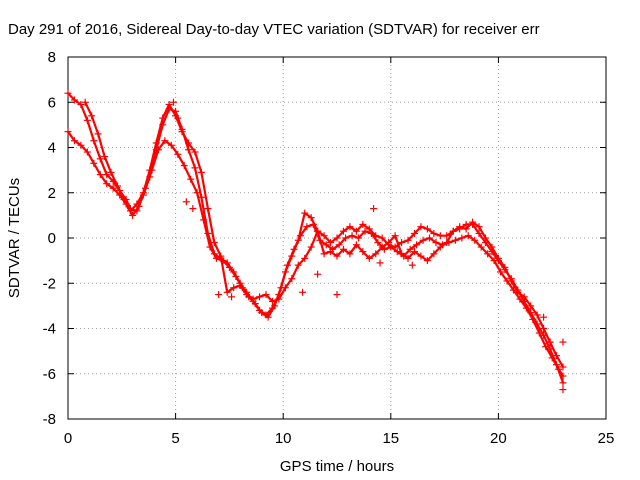 The height and width of the screenshot is (480, 640). What do you see at coordinates (498, 438) in the screenshot?
I see `x-tick-label: 20` at bounding box center [498, 438].